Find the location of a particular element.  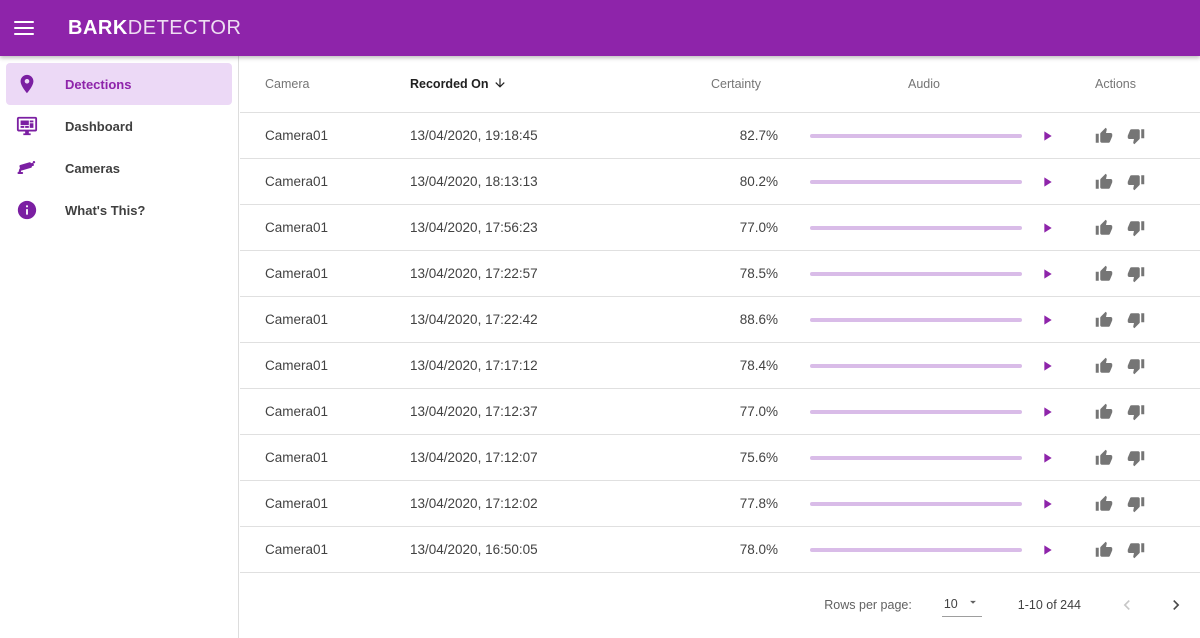

column-header-recorded-on: Recorded On is located at coordinates (446, 84).